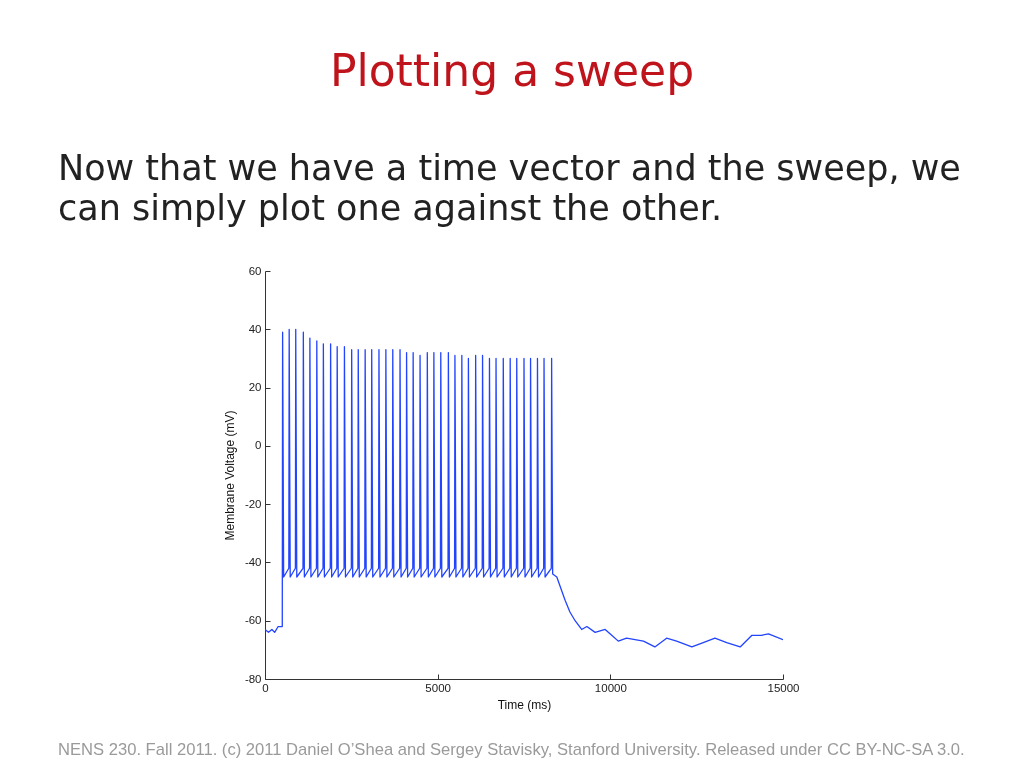 This screenshot has width=1024, height=768. Describe the element at coordinates (610, 687) in the screenshot. I see `x-tick-label: 10000` at that location.